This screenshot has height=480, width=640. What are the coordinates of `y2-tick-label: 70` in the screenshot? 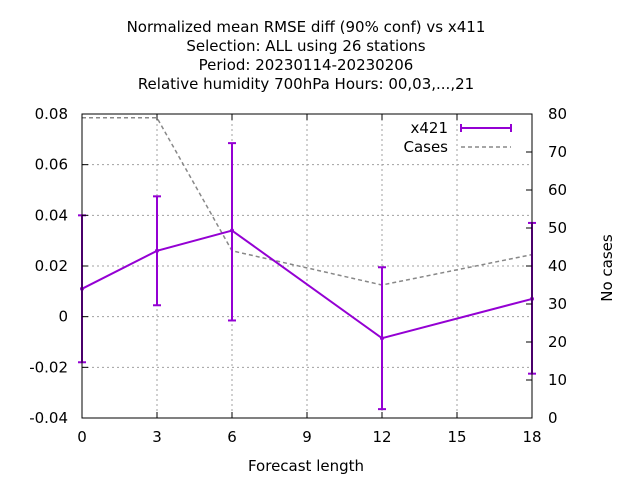 It's located at (557, 152).